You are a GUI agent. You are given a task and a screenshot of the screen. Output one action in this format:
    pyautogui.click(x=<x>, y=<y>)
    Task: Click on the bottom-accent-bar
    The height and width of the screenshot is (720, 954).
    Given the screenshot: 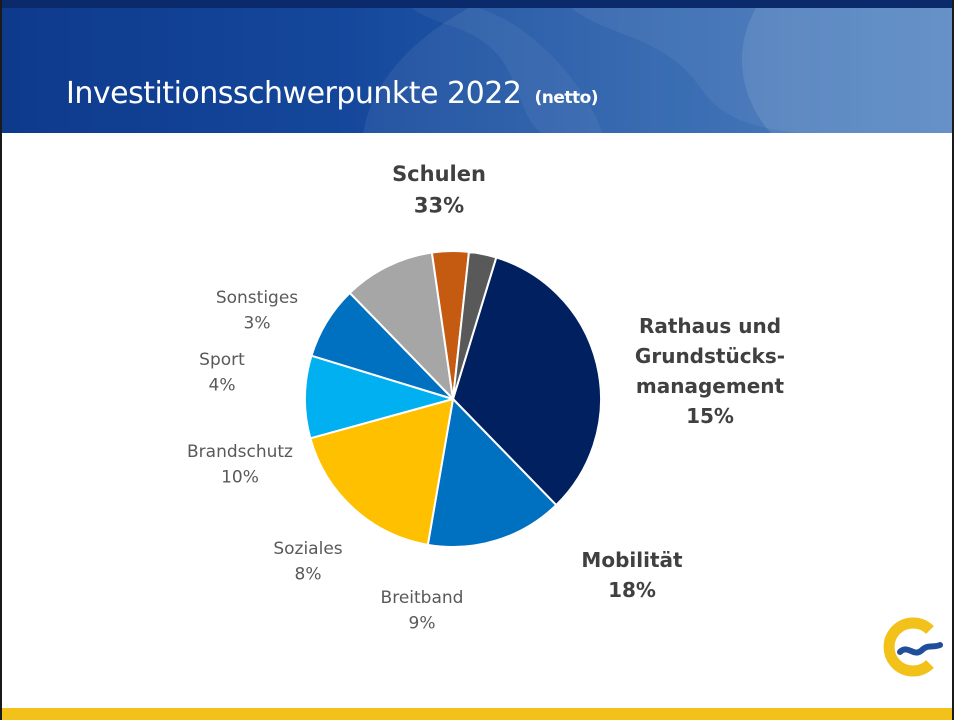 What is the action you would take?
    pyautogui.click(x=477, y=714)
    